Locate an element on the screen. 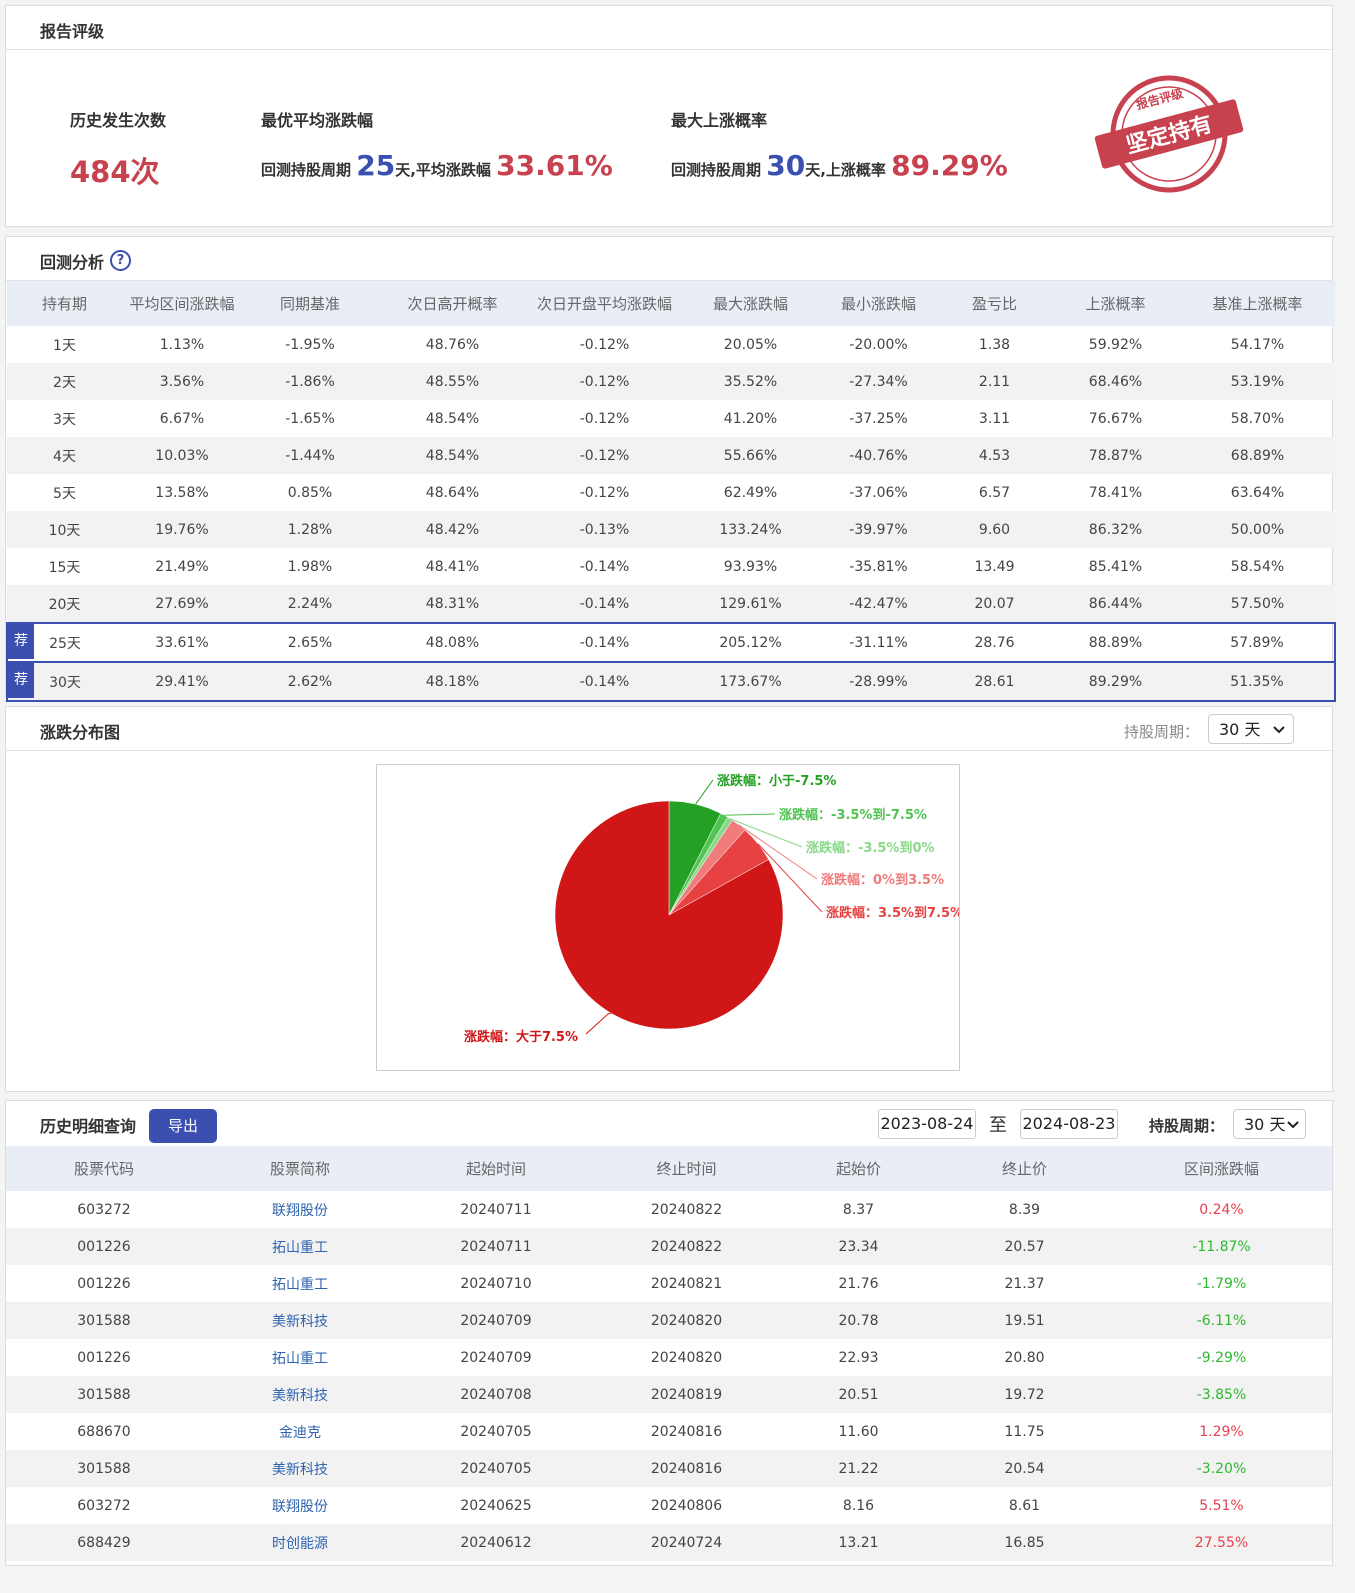  table-row: 603272 联翔股份 20240711 20240822 8.37 8.39 0.24% is located at coordinates (669, 1209).